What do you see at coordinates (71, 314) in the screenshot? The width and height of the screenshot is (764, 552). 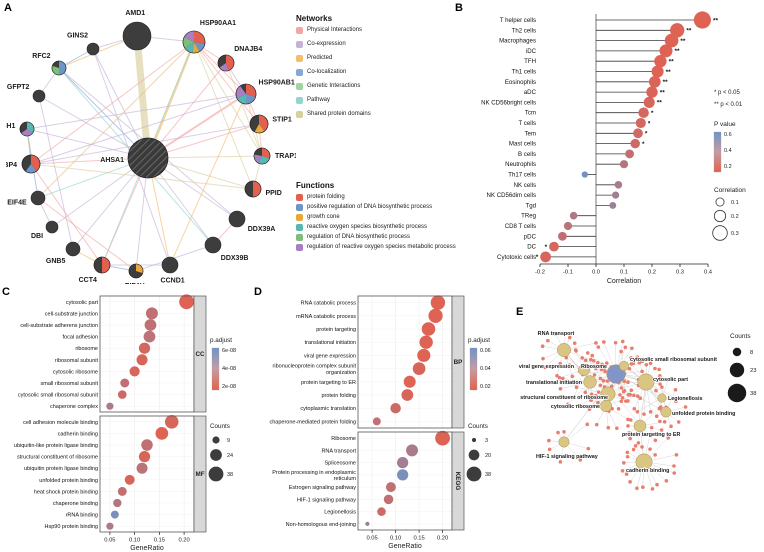 I see `term-label: cell-substrate junction` at bounding box center [71, 314].